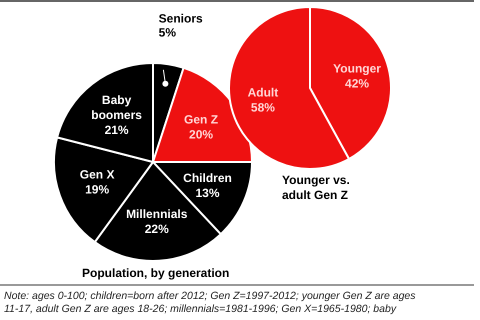  I want to click on slice-label: Younger, so click(357, 68).